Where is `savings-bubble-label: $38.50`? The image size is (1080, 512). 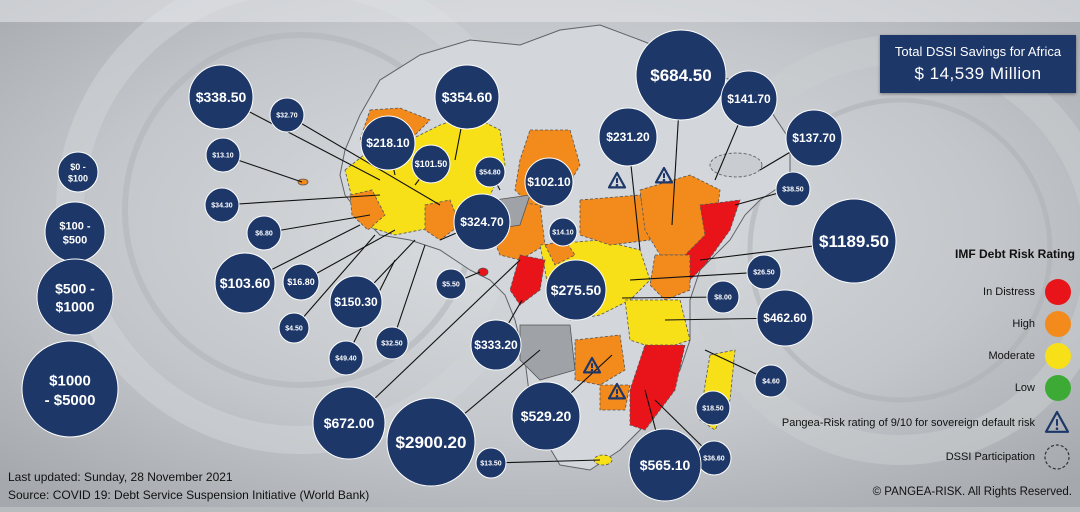 savings-bubble-label: $38.50 is located at coordinates (793, 189).